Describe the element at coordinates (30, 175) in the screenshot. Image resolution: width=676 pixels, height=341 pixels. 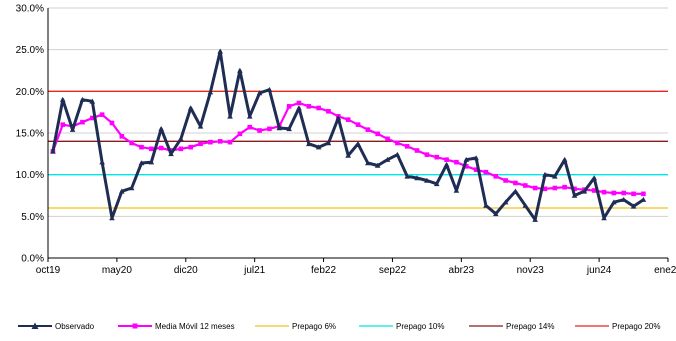
I see `y-tick-label: 10.0%` at that location.